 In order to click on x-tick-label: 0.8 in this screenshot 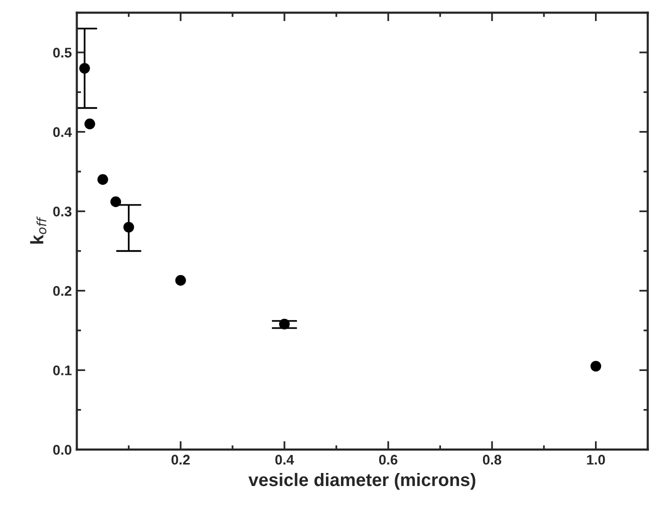, I will do `click(492, 459)`.